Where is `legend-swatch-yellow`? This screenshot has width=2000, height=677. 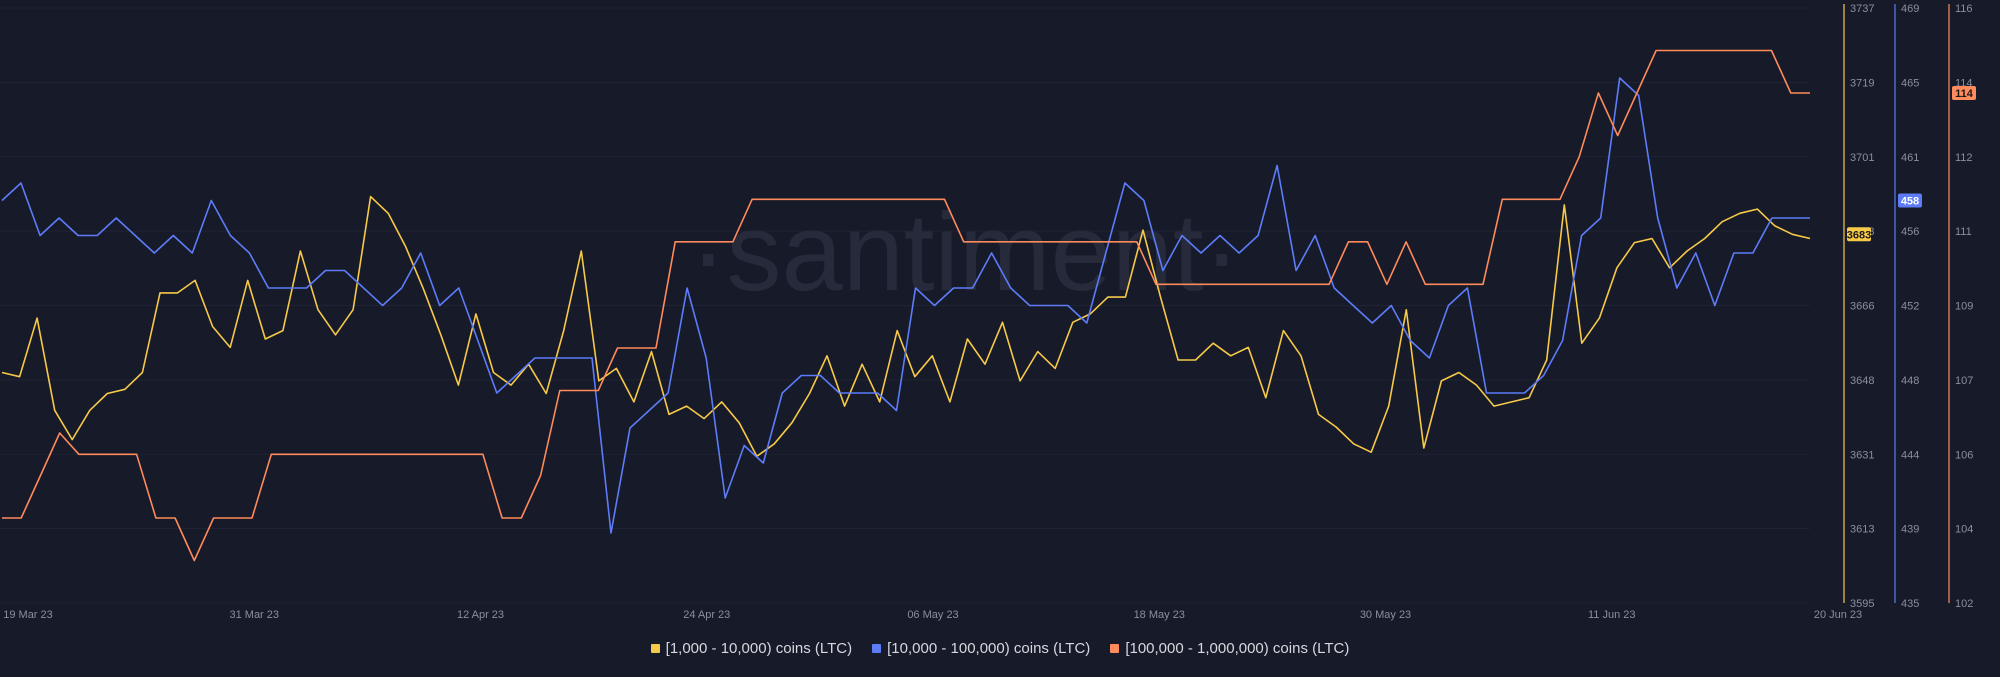 legend-swatch-yellow is located at coordinates (655, 648).